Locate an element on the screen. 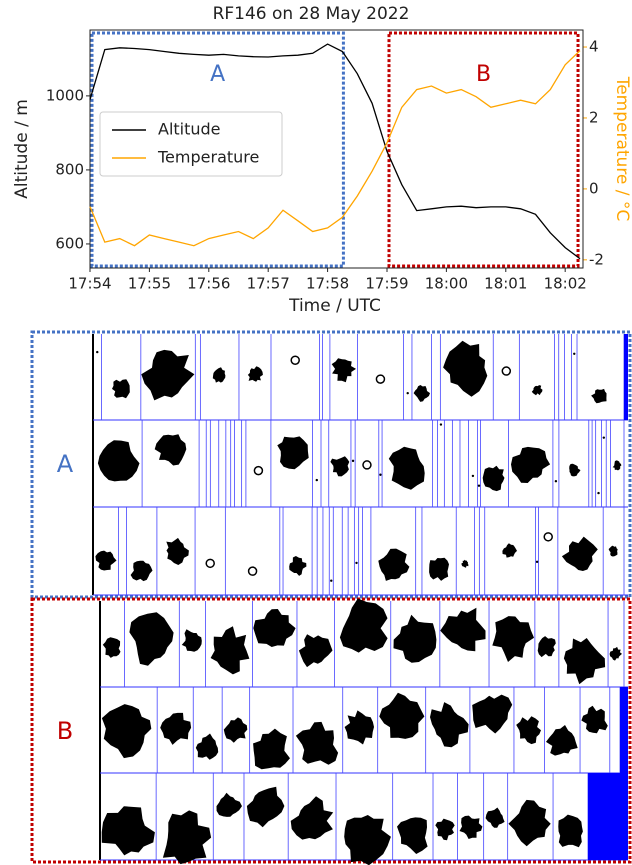 This screenshot has width=632, height=865. annotation-label: A is located at coordinates (217, 74).